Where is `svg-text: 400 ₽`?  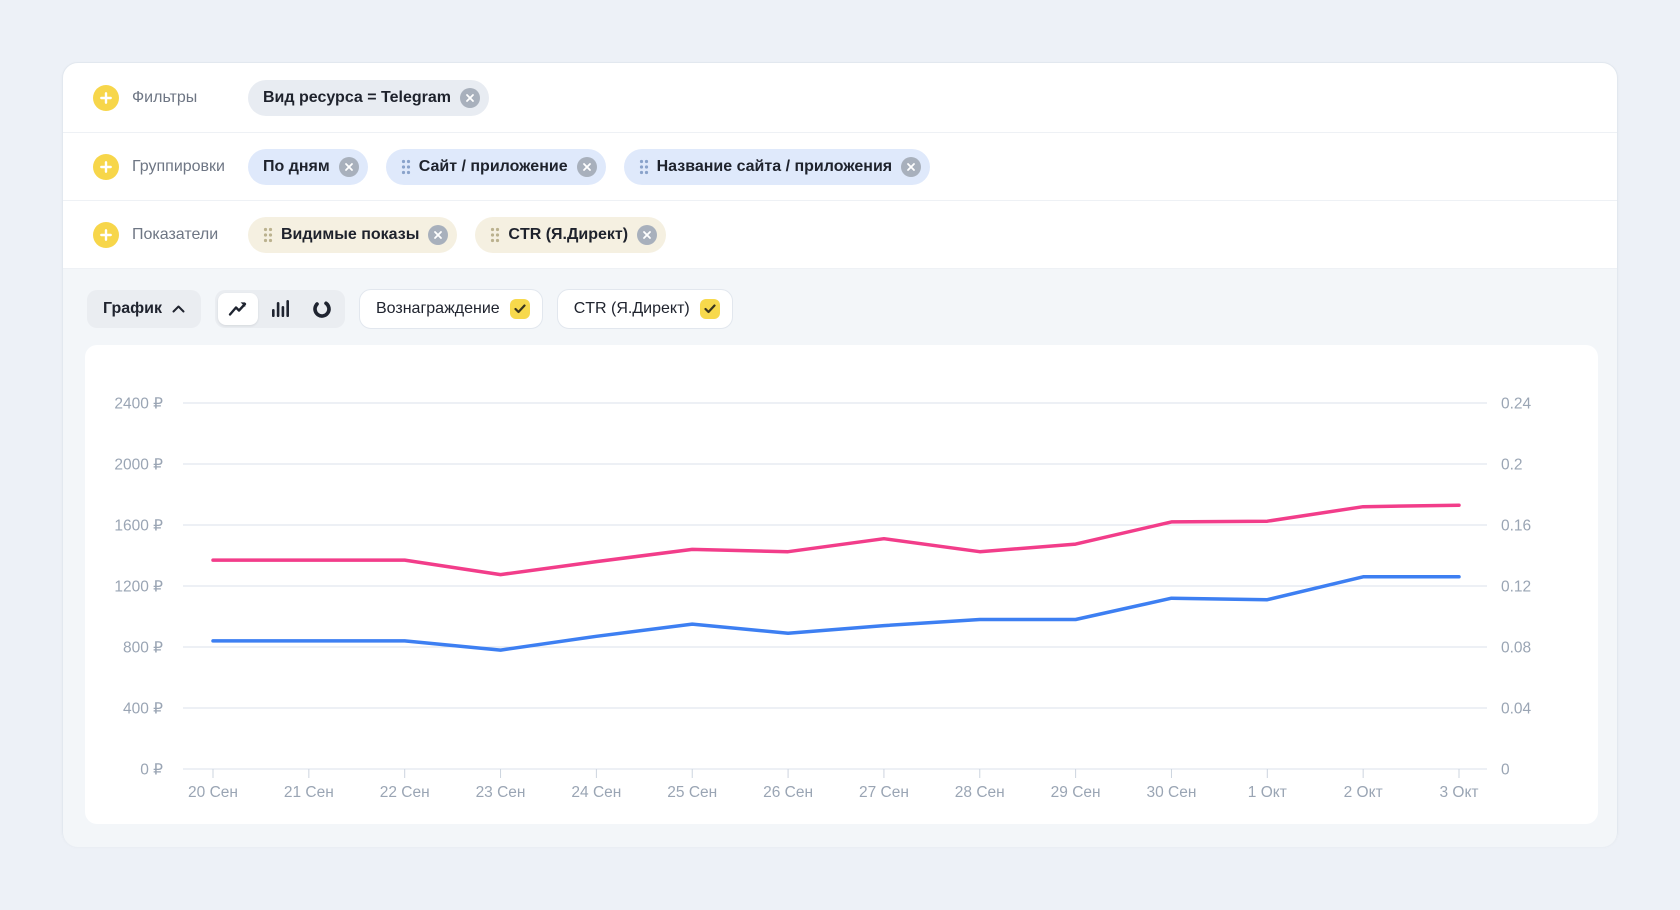
svg-text: 400 ₽ is located at coordinates (143, 709).